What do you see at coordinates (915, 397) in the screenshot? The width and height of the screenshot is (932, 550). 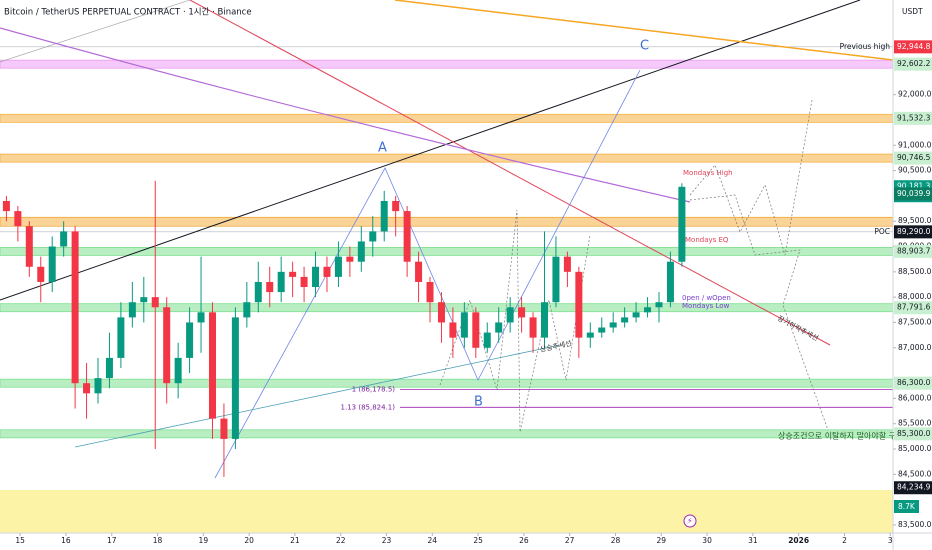 I see `y-tick-label: 86,000.0` at bounding box center [915, 397].